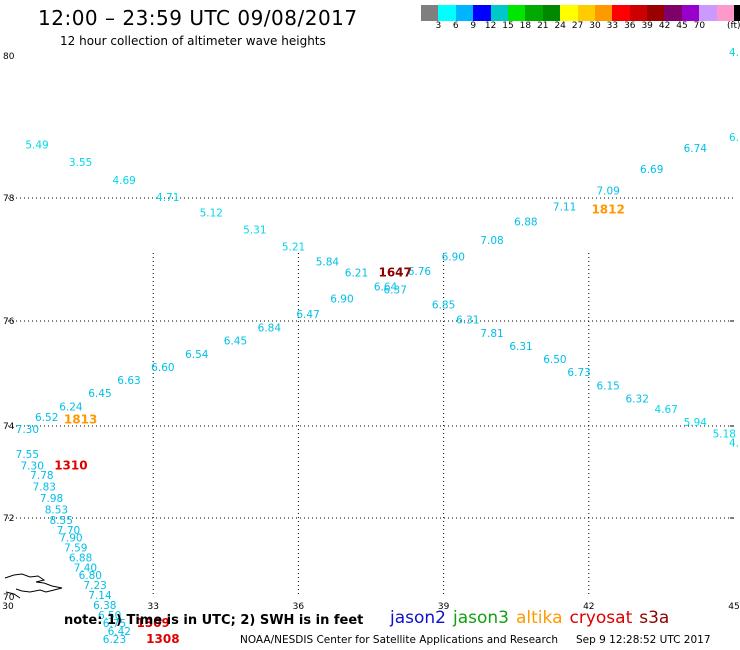 This screenshot has height=650, width=740. I want to click on lon-tick-label: 42, so click(588, 607).